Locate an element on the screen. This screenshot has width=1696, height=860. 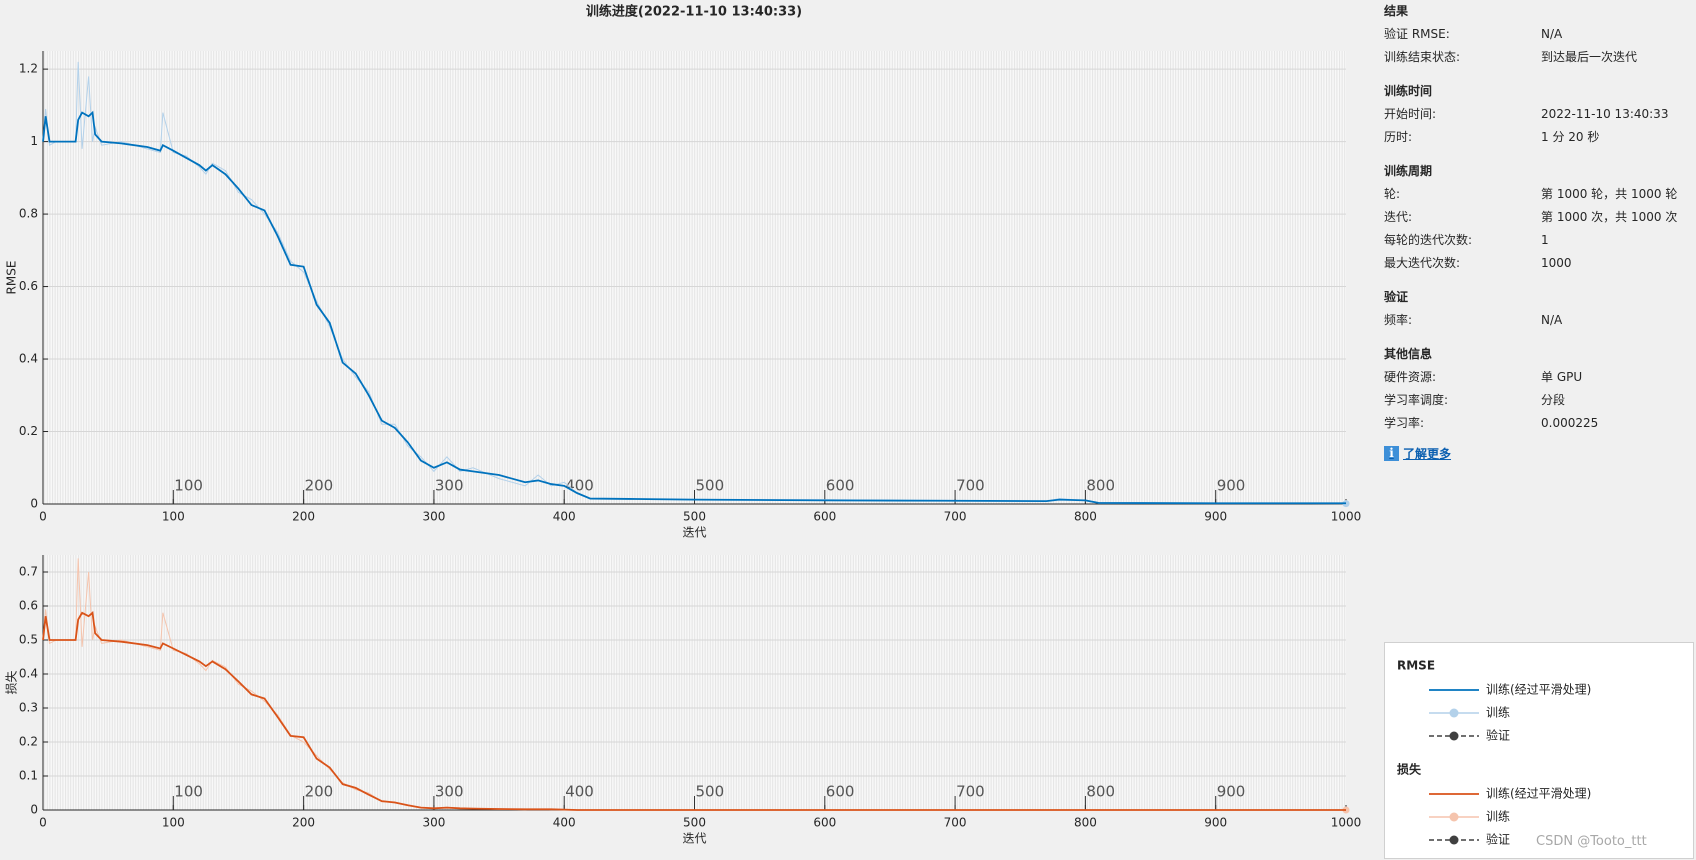
watermark: CSDN @Tooto_ttt is located at coordinates (1591, 841).